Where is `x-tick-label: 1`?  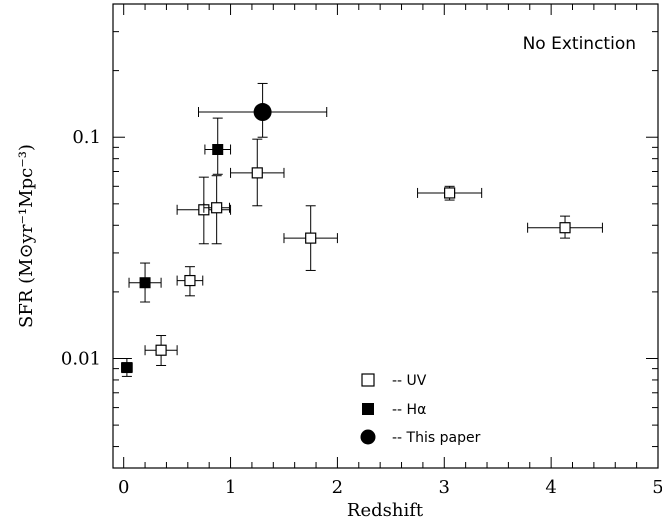
x-tick-label: 1 is located at coordinates (230, 487).